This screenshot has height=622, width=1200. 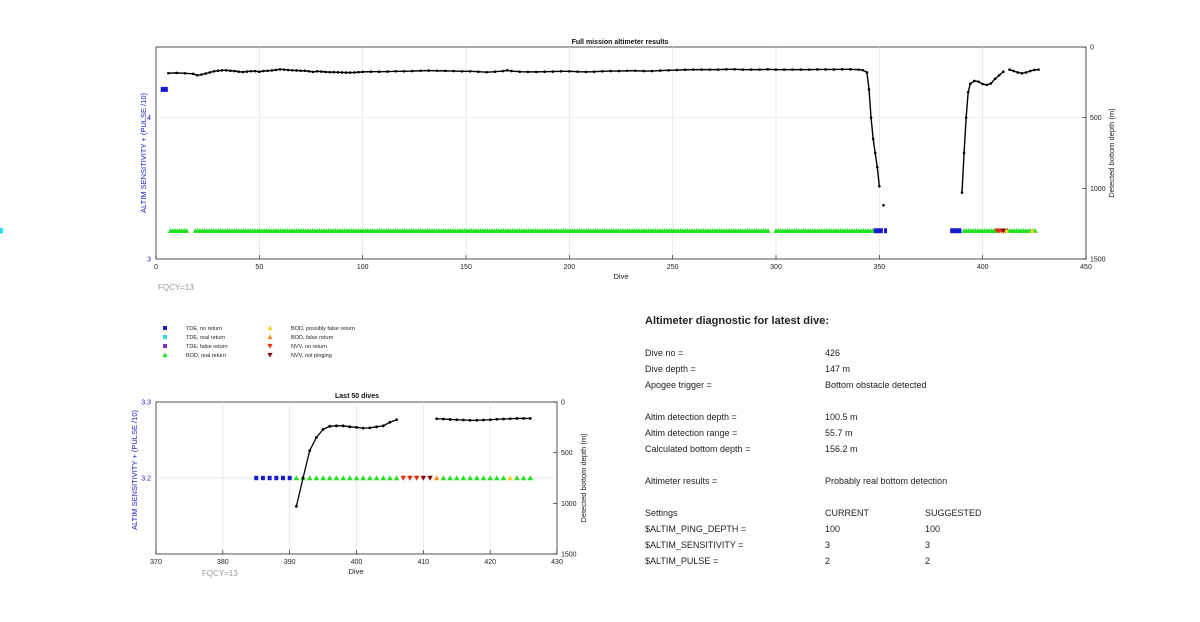 I want to click on x-tick-label: 420, so click(x=490, y=562).